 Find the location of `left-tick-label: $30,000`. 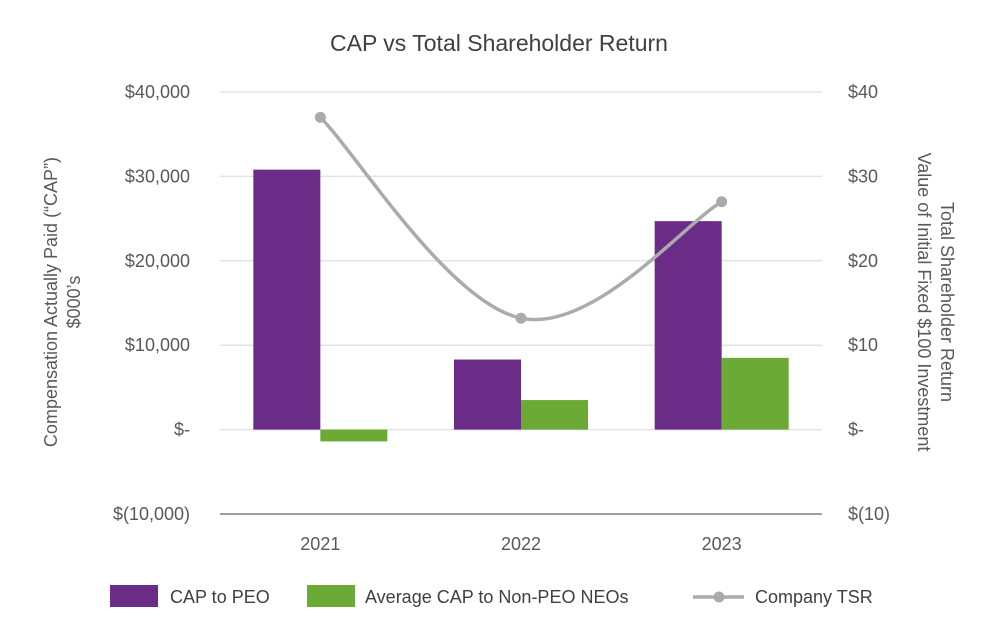

left-tick-label: $30,000 is located at coordinates (157, 176).